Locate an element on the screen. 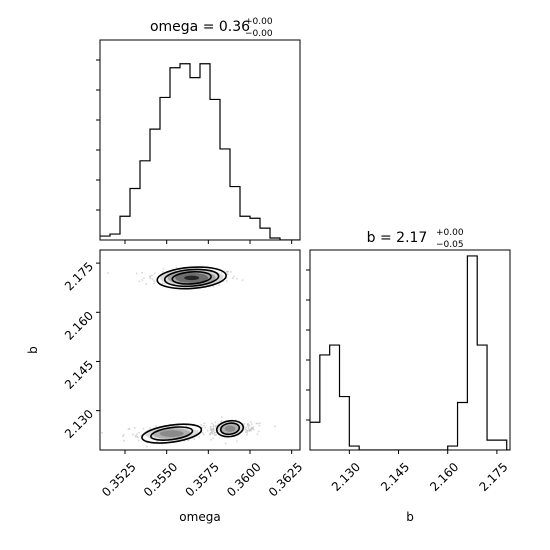 The width and height of the screenshot is (550, 550). b-ytick-label: 2.145 is located at coordinates (79, 375).